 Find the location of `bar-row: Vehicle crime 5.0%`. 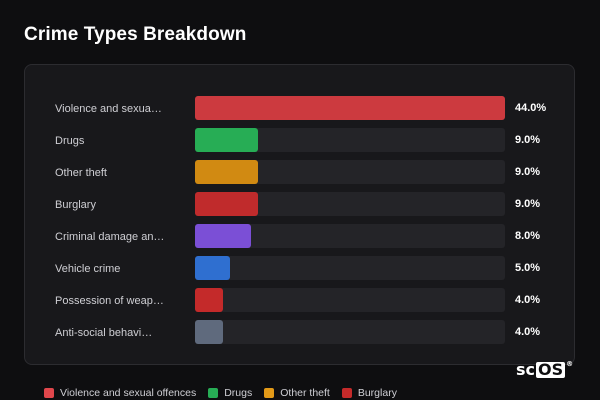

bar-row: Vehicle crime 5.0% is located at coordinates (299, 272).